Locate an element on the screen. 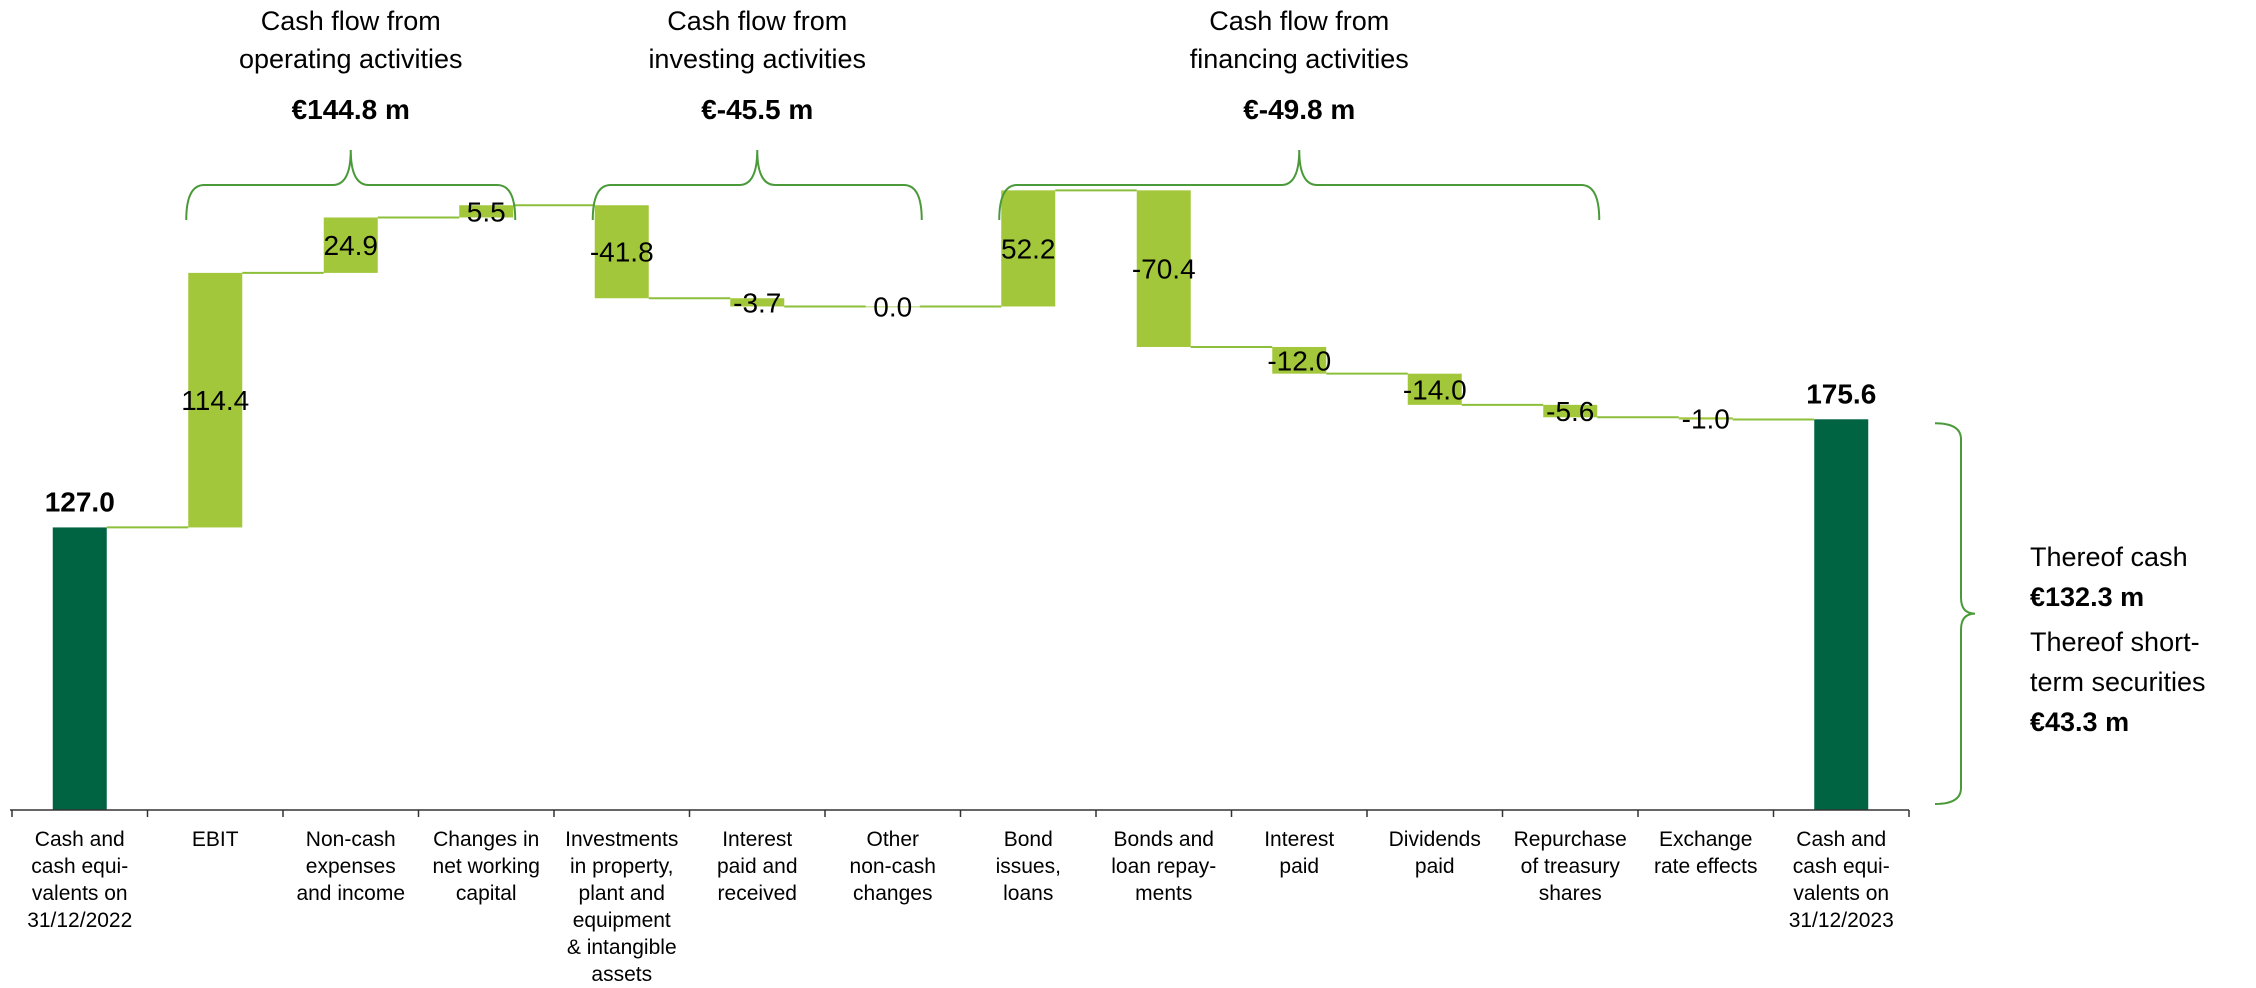 The width and height of the screenshot is (2256, 988). split-label-line: Thereof cash is located at coordinates (2109, 557).